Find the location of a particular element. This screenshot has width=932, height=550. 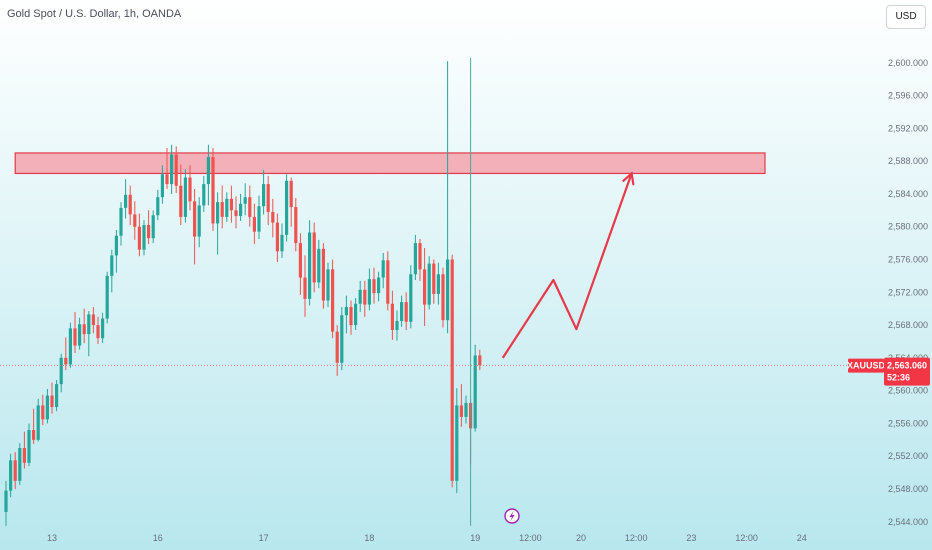

x-tick-label: 16 is located at coordinates (158, 538).